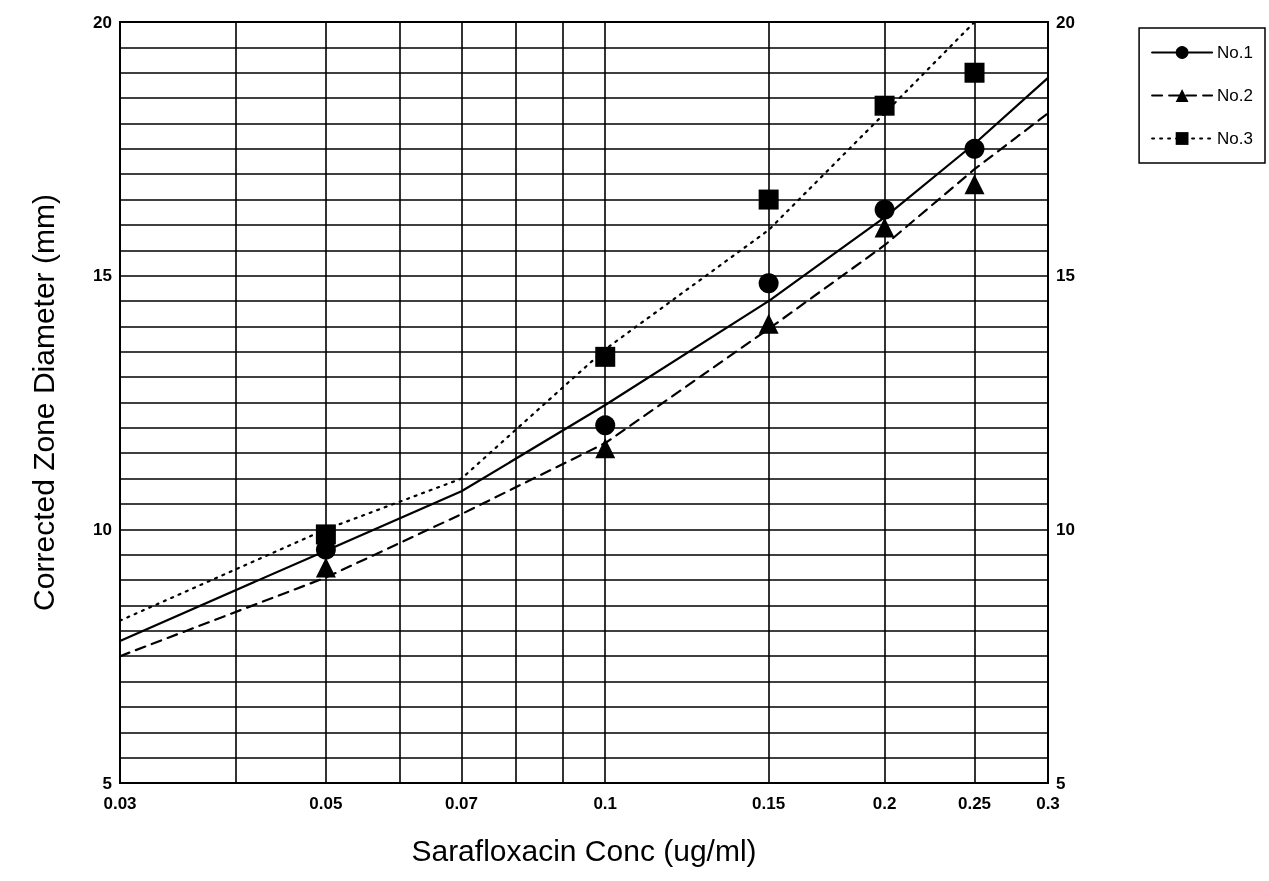  Describe the element at coordinates (1235, 95) in the screenshot. I see `legend-label: No.2` at that location.